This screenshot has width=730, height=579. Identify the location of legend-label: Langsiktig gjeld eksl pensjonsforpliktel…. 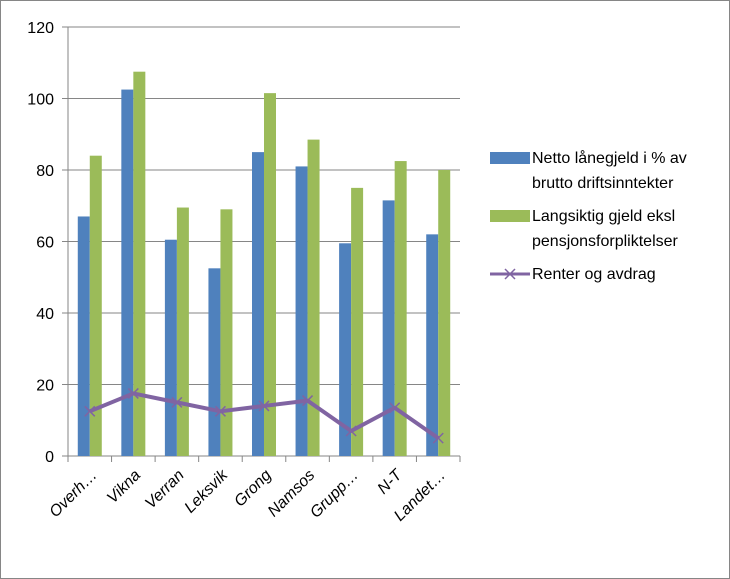
(605, 229).